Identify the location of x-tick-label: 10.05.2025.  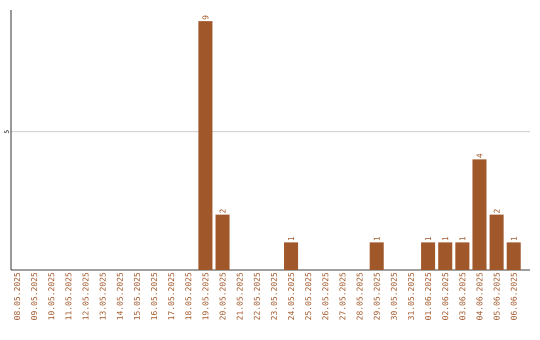
(51, 296).